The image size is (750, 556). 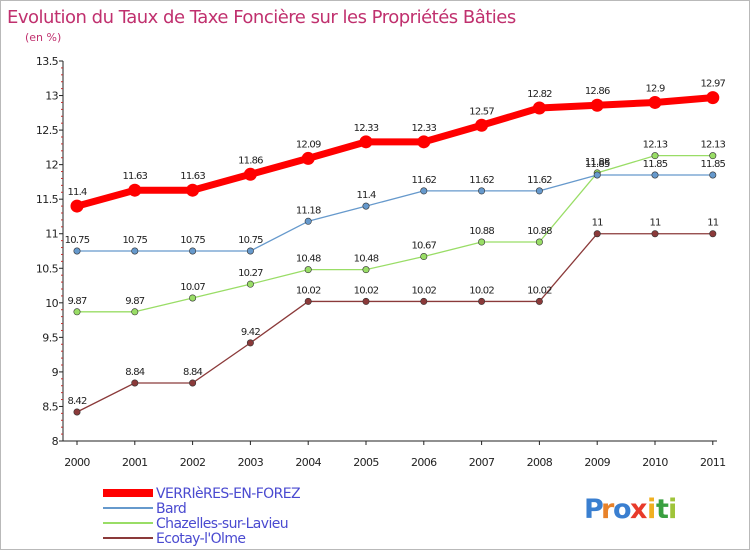 What do you see at coordinates (51, 96) in the screenshot?
I see `y-tick-label: 13` at bounding box center [51, 96].